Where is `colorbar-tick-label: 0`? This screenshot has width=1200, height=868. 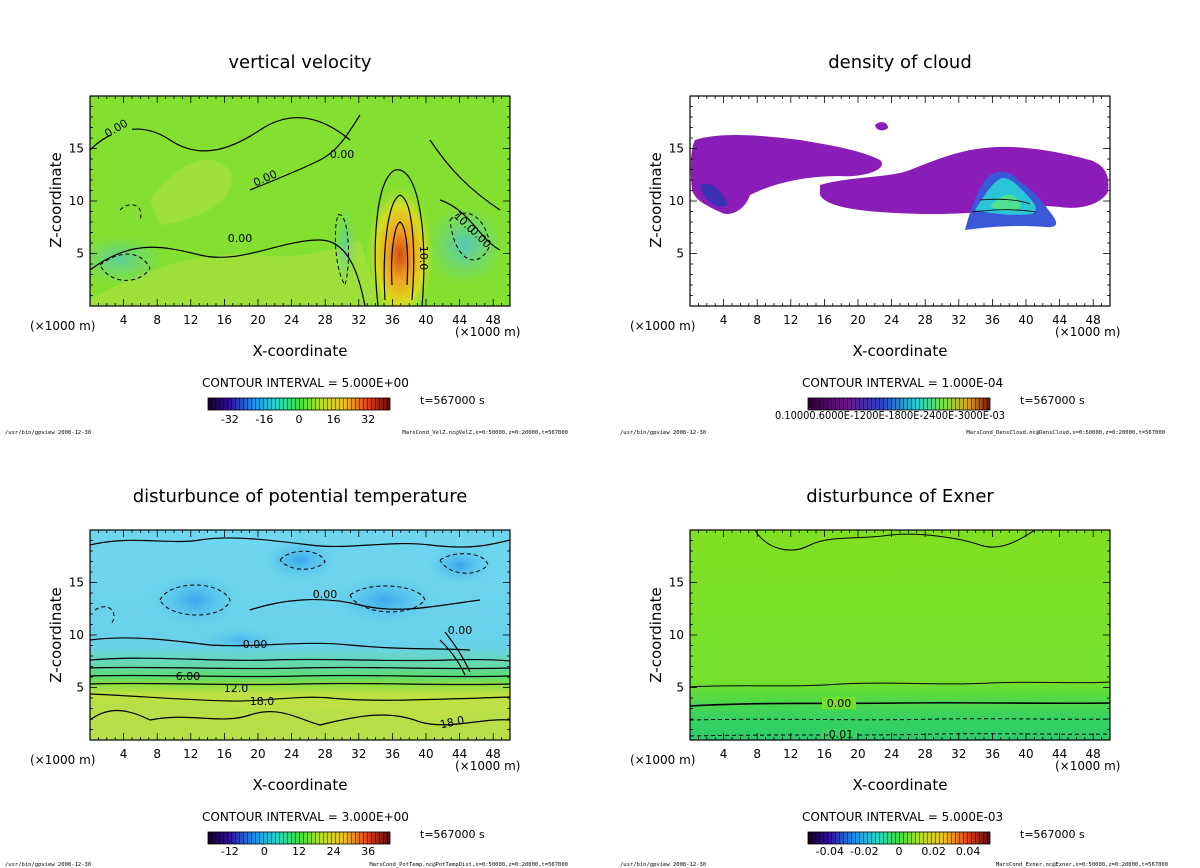
colorbar-tick-label: 0 is located at coordinates (899, 851).